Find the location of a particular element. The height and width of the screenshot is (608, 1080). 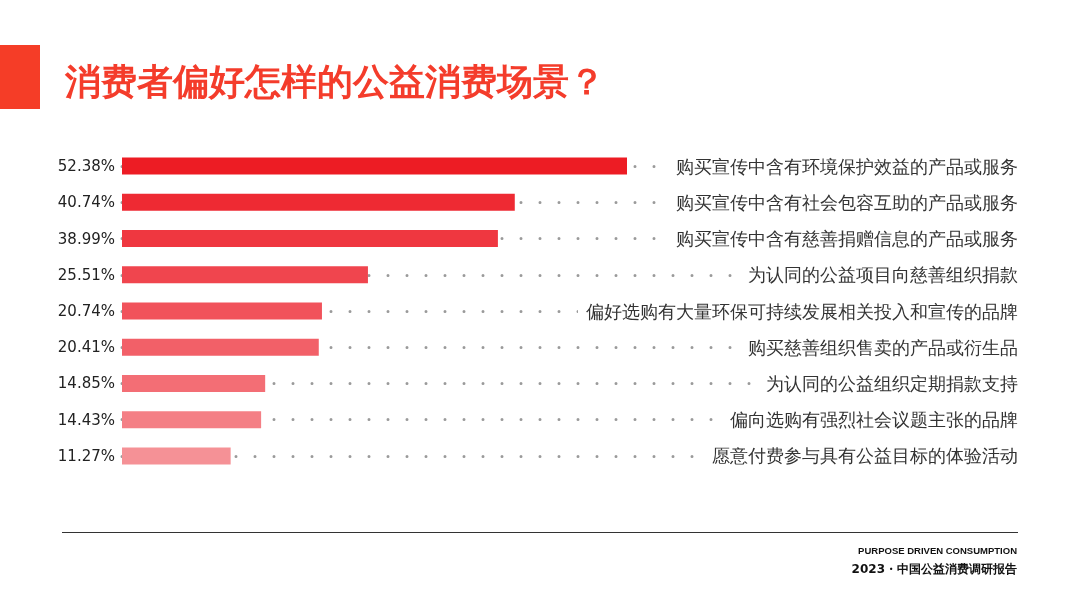

y-tick-label: 愿意付费参与具有公益目标的体验活动 is located at coordinates (865, 456).